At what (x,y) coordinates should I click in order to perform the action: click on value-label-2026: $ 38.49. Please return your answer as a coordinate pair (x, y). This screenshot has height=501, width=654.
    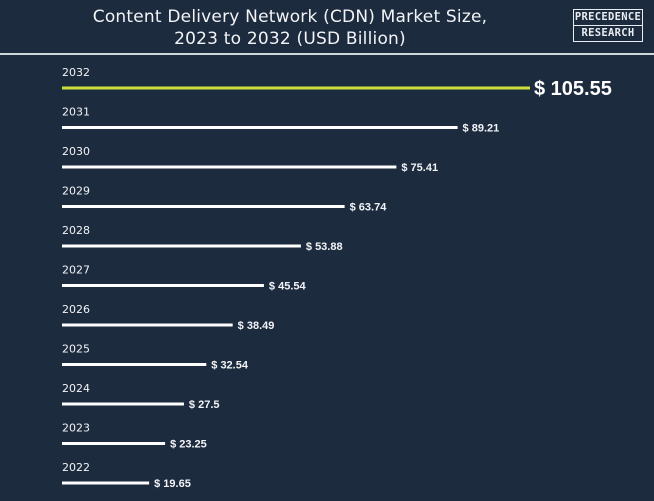
    Looking at the image, I should click on (256, 326).